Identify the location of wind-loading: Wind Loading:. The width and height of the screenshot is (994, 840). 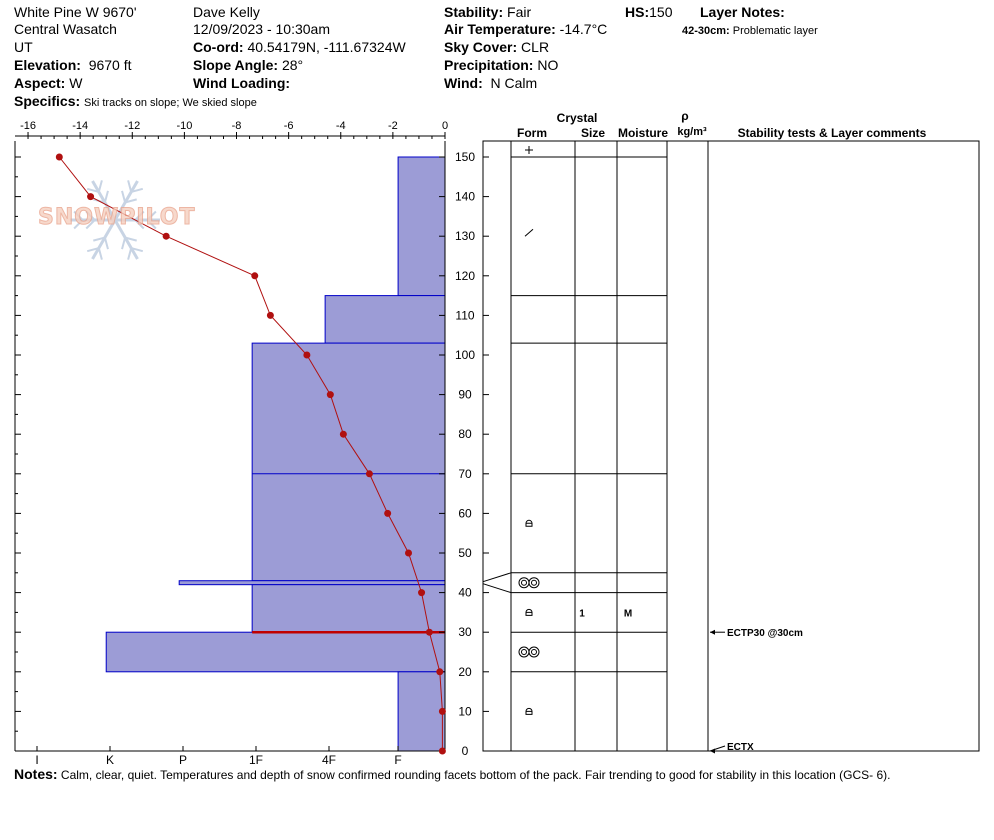
(241, 83).